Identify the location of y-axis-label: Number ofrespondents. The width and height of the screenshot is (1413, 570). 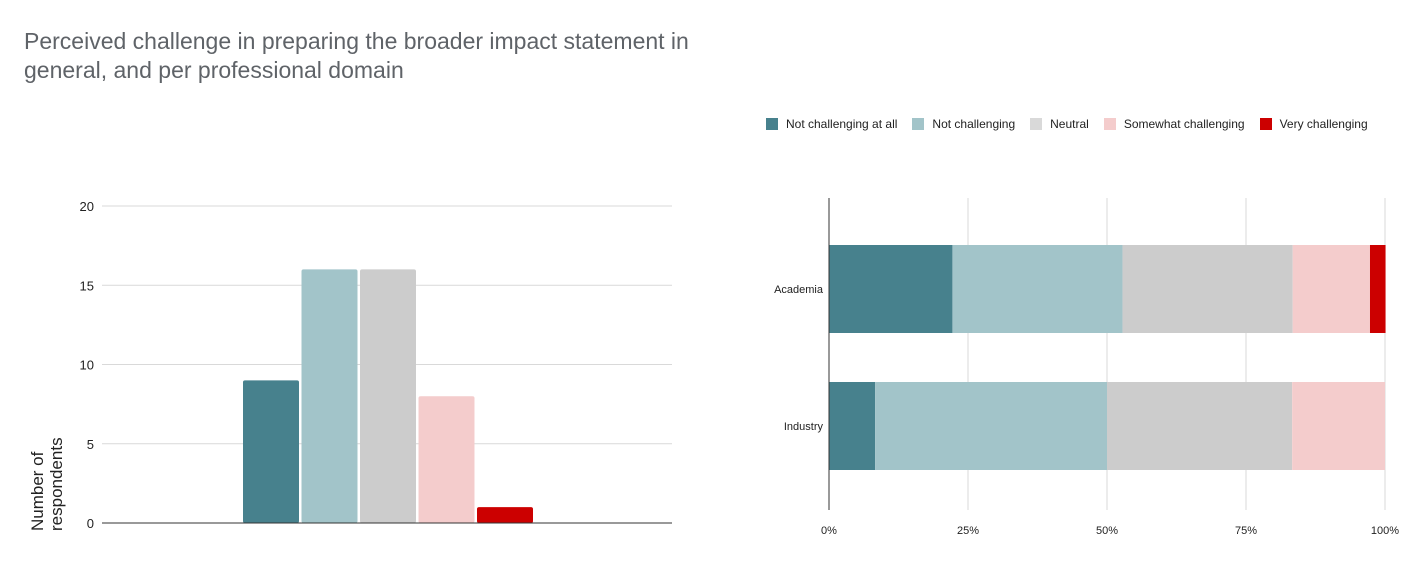
(47, 484).